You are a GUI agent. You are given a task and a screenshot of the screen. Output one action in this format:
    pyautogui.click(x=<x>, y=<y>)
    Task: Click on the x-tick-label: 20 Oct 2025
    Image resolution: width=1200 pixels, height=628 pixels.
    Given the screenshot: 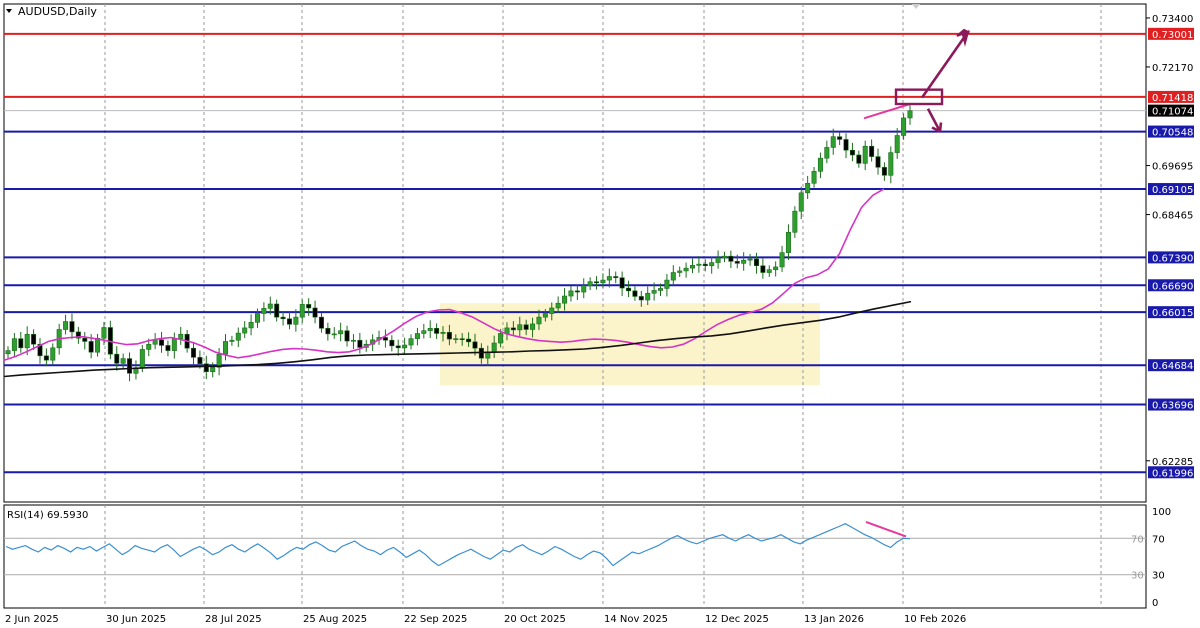 What is the action you would take?
    pyautogui.click(x=535, y=619)
    